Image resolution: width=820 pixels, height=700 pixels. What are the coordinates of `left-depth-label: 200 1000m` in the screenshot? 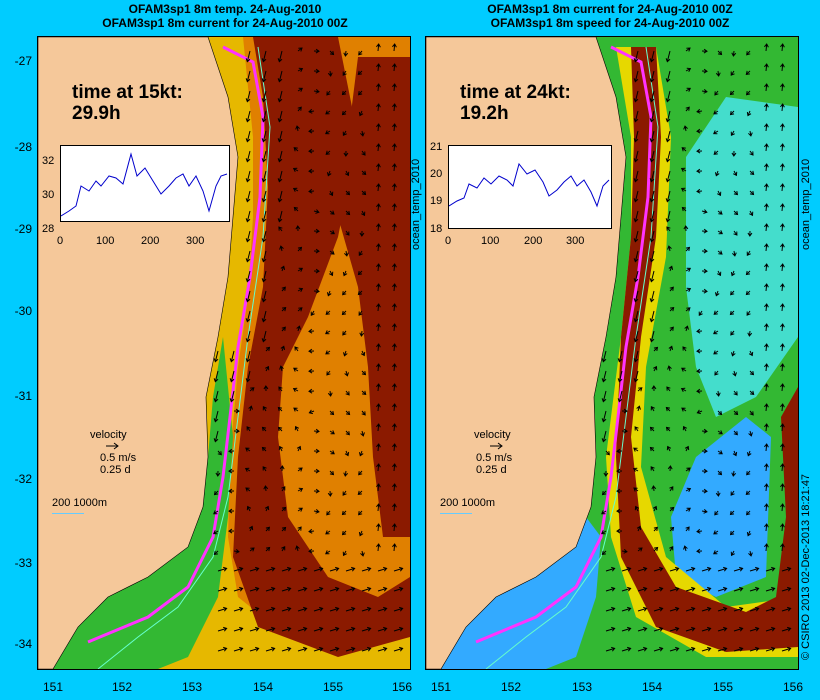 It's located at (80, 503).